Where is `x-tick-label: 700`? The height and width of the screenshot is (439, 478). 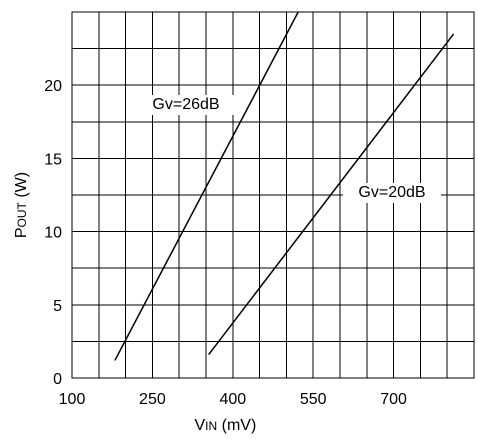
x-tick-label: 700 is located at coordinates (393, 399).